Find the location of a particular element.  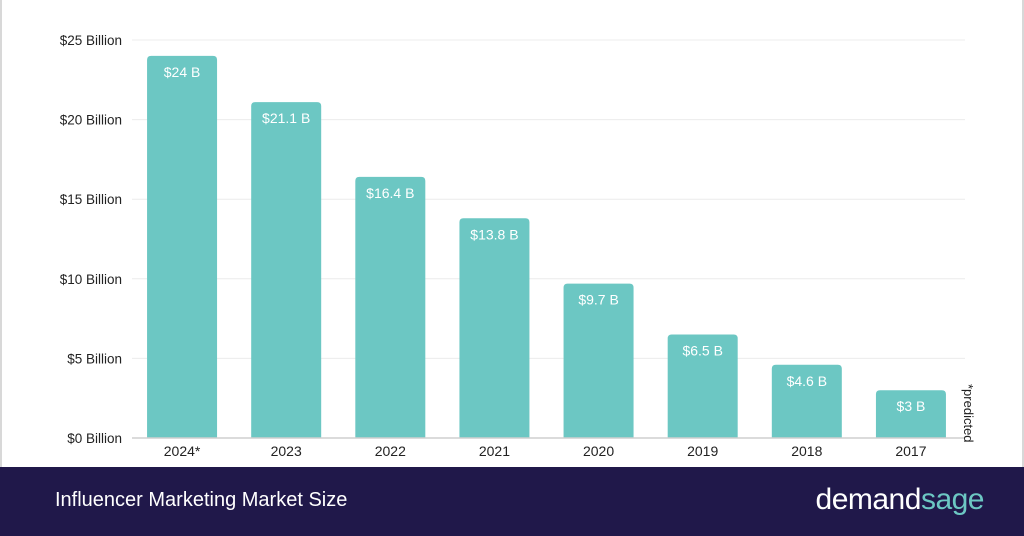

logo-text-demand: demand is located at coordinates (868, 499).